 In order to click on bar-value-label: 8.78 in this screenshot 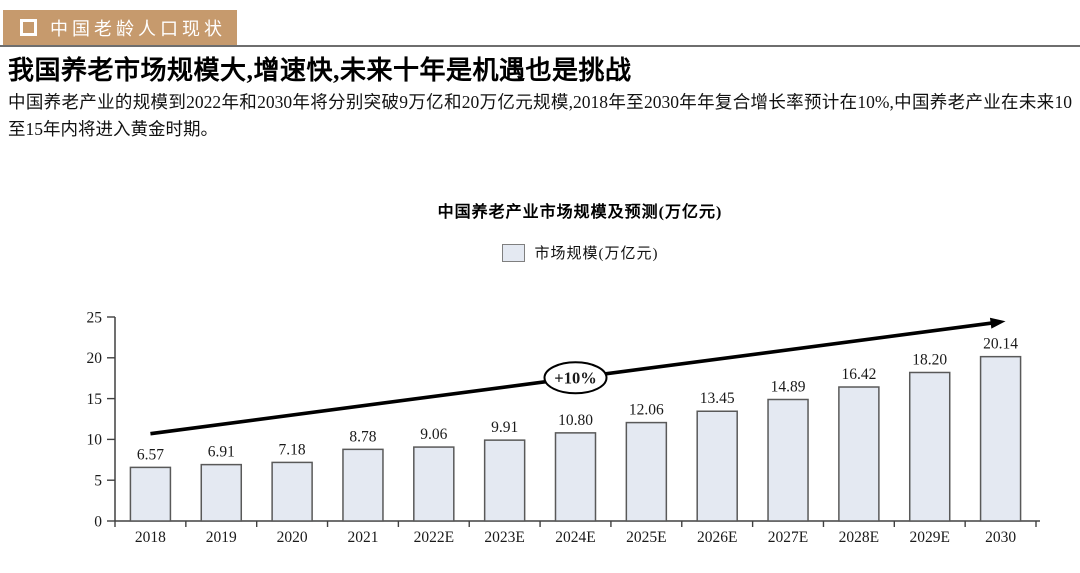, I will do `click(362, 436)`.